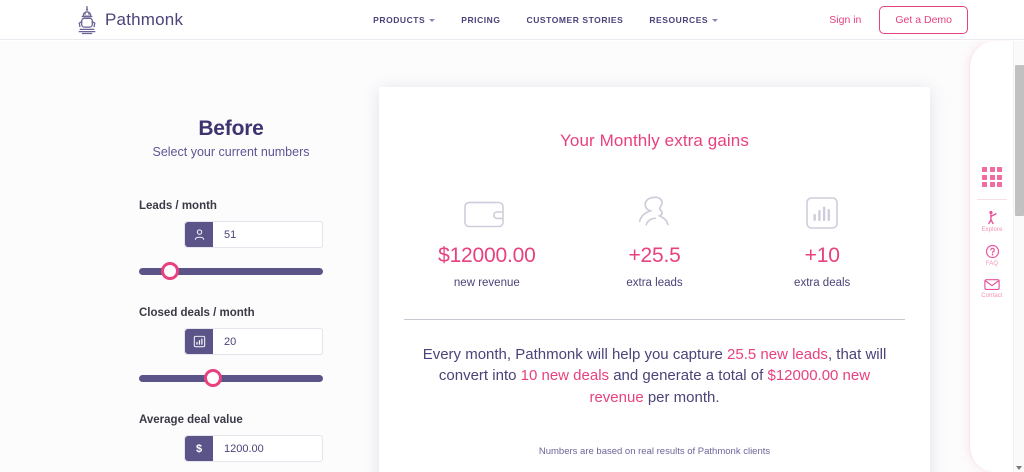 The image size is (1024, 472). I want to click on field-average-deal-value-label: Average deal value, so click(191, 420).